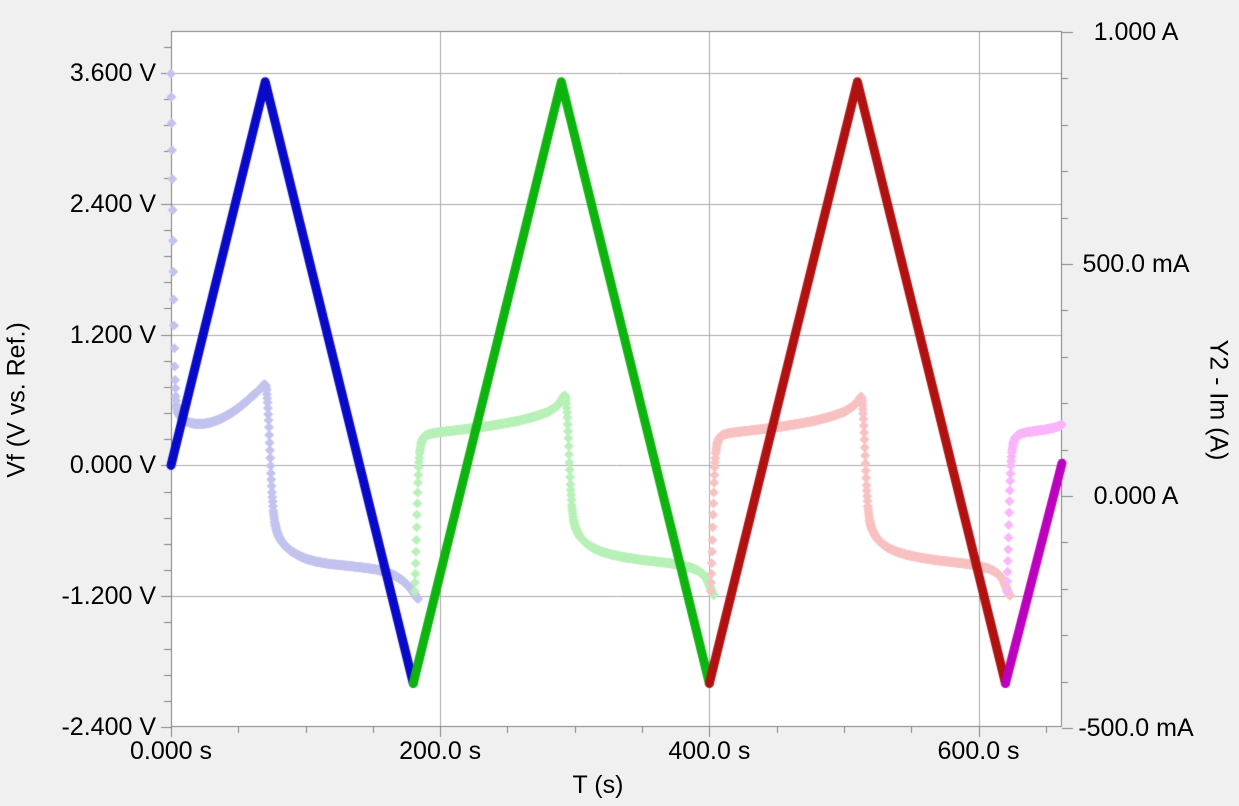 This screenshot has width=1239, height=806. What do you see at coordinates (16, 400) in the screenshot?
I see `y1-axis-title: Vf (V vs. Ref.)` at bounding box center [16, 400].